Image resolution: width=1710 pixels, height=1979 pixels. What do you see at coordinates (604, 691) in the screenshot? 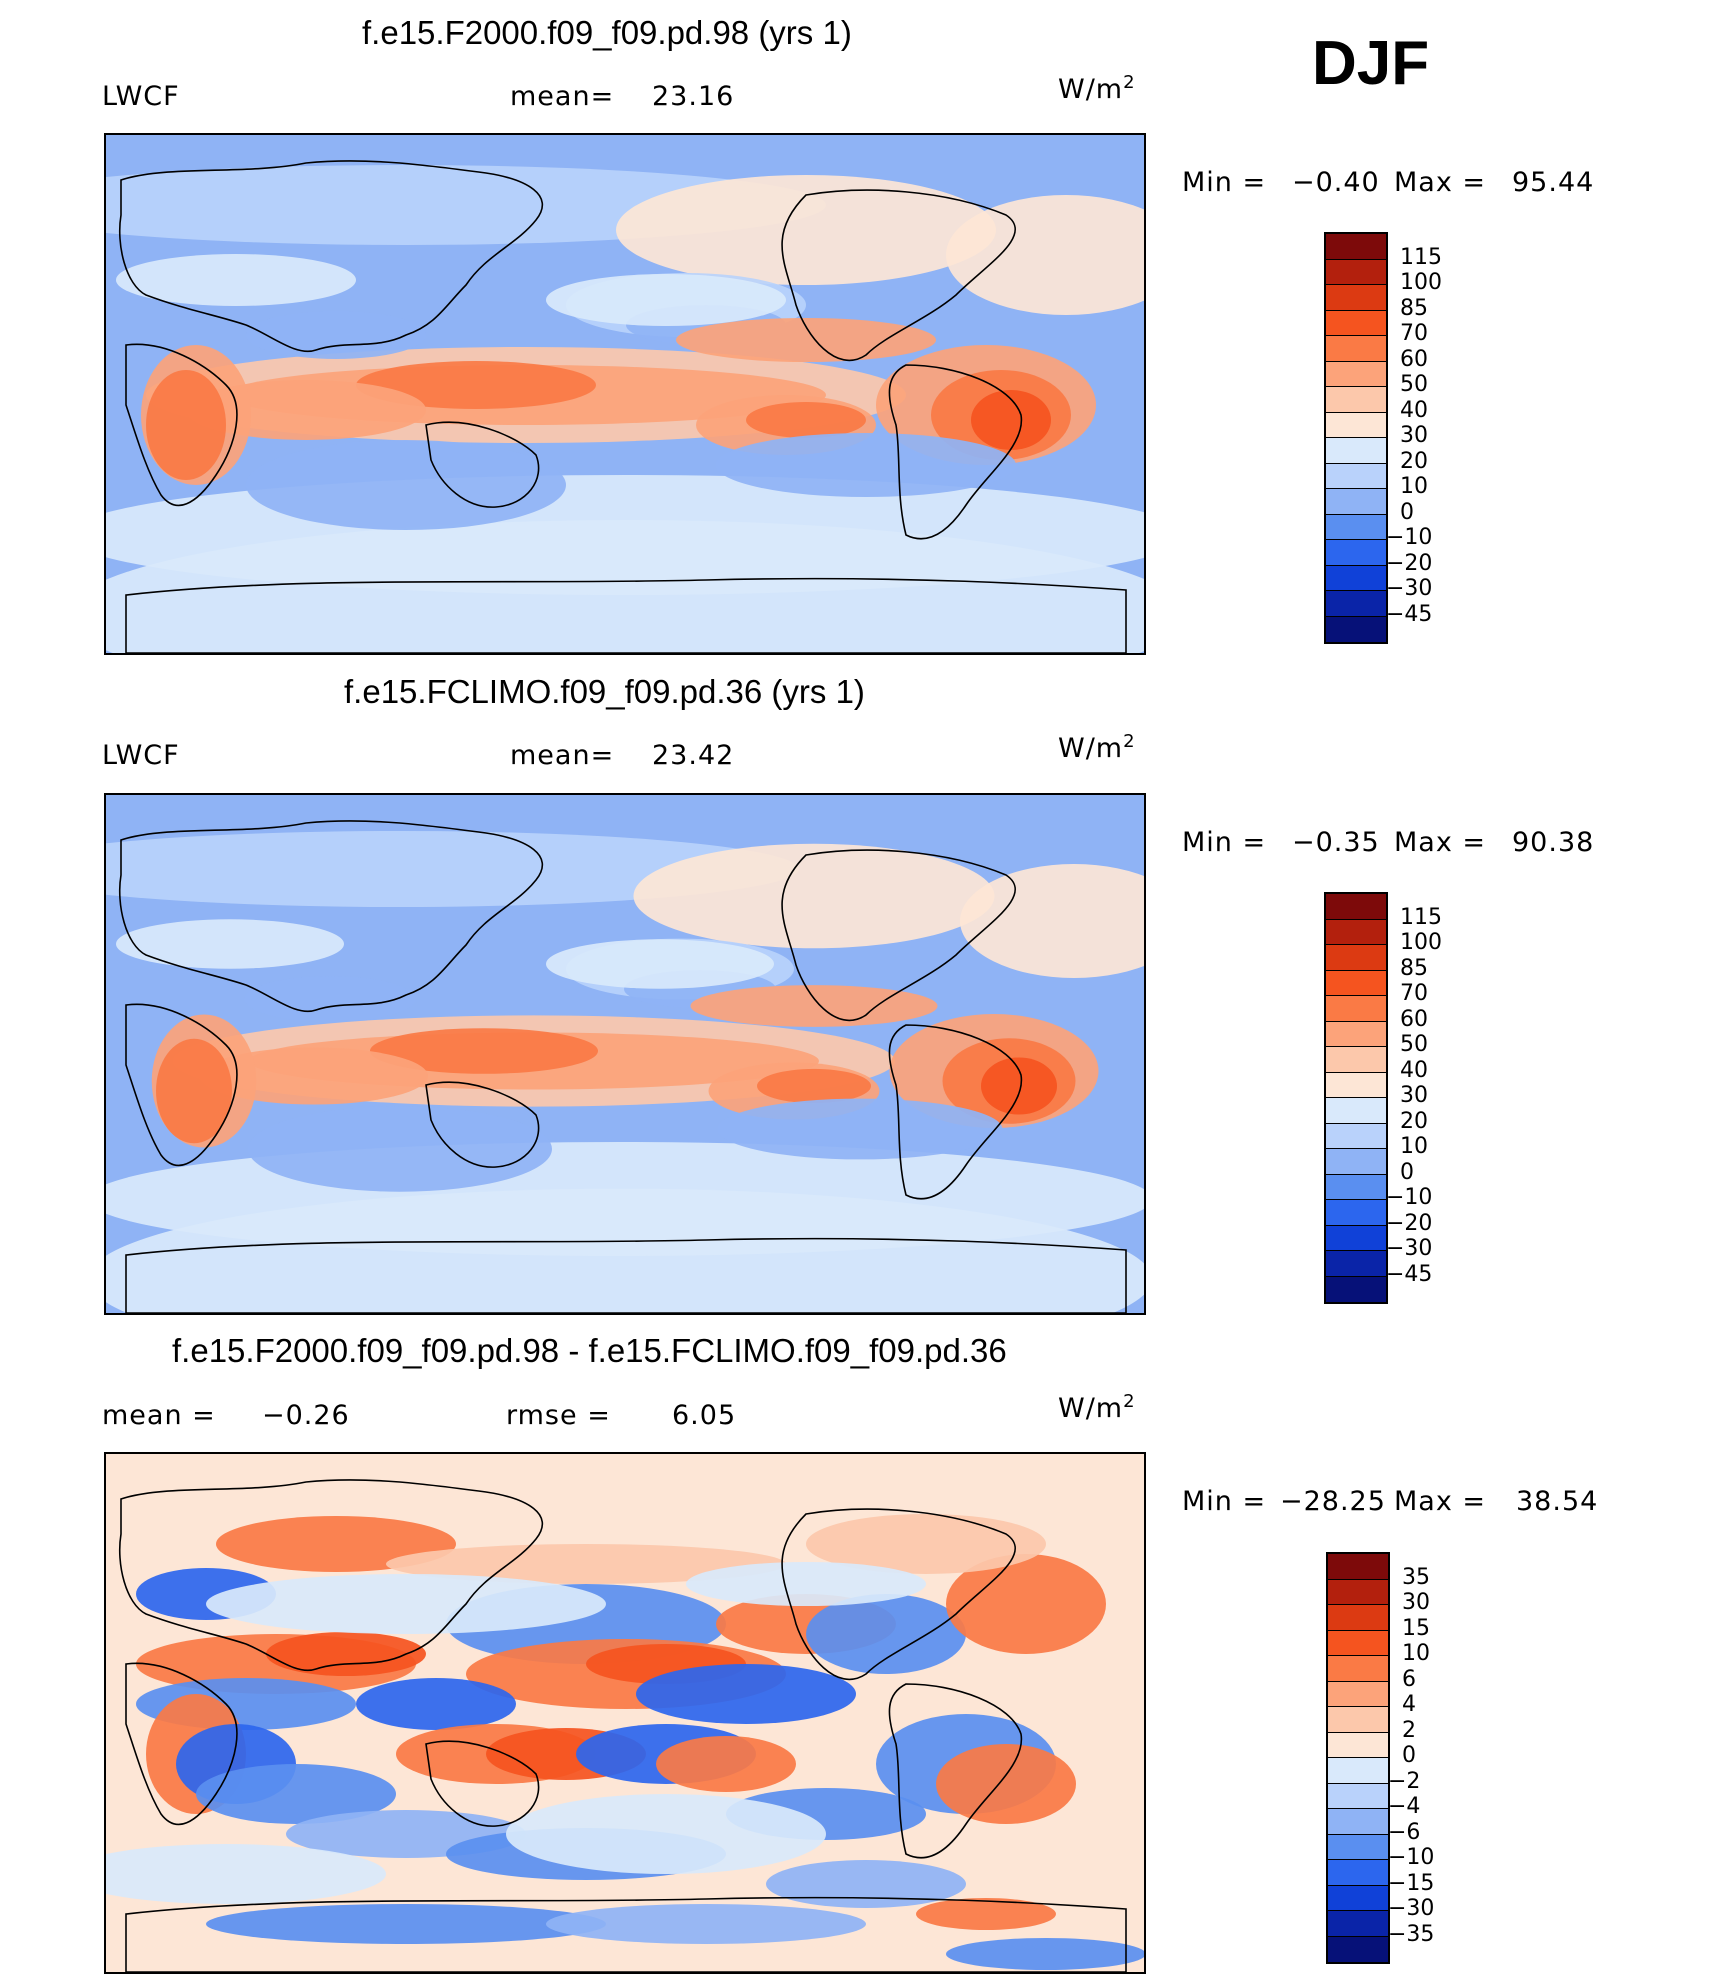
I see `panel-2-title: f.e15.FCLIMO.f09_f09.pd.36 (yrs 1)` at bounding box center [604, 691].